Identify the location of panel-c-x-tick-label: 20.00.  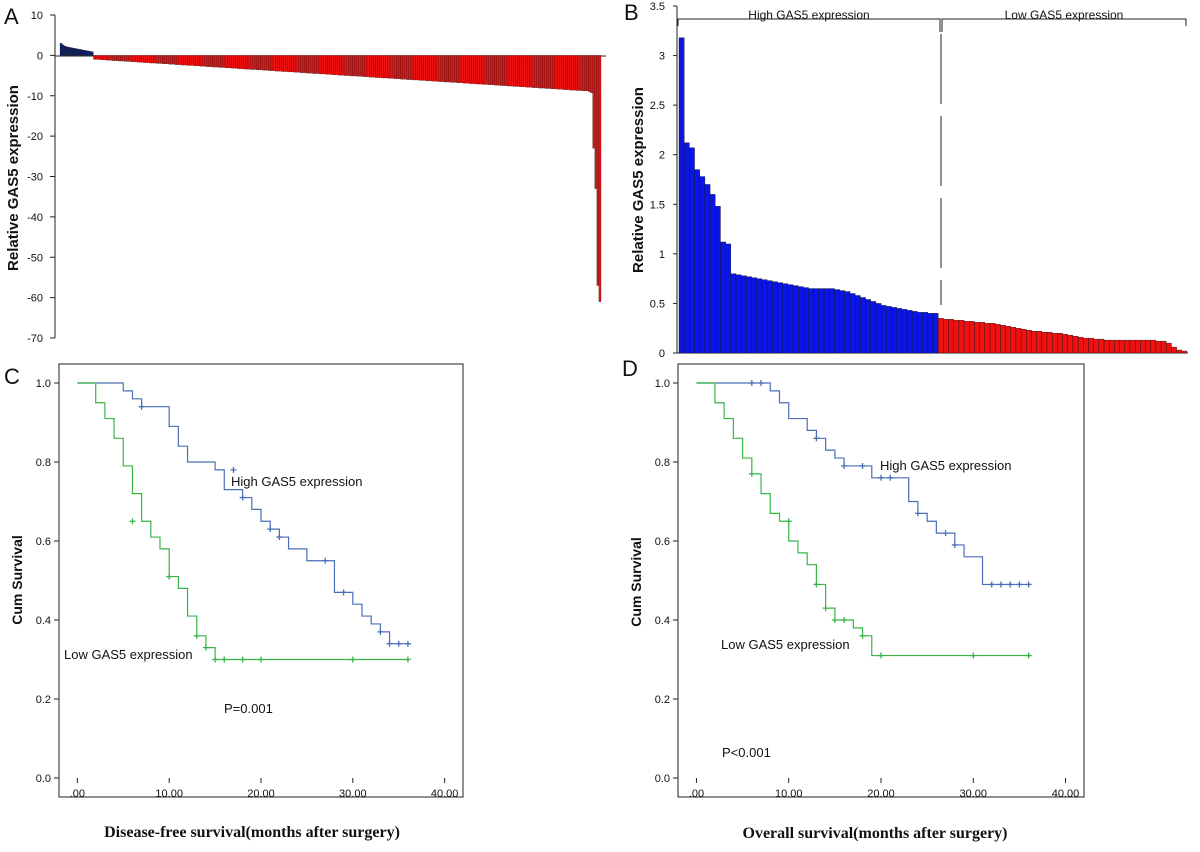
(261, 794).